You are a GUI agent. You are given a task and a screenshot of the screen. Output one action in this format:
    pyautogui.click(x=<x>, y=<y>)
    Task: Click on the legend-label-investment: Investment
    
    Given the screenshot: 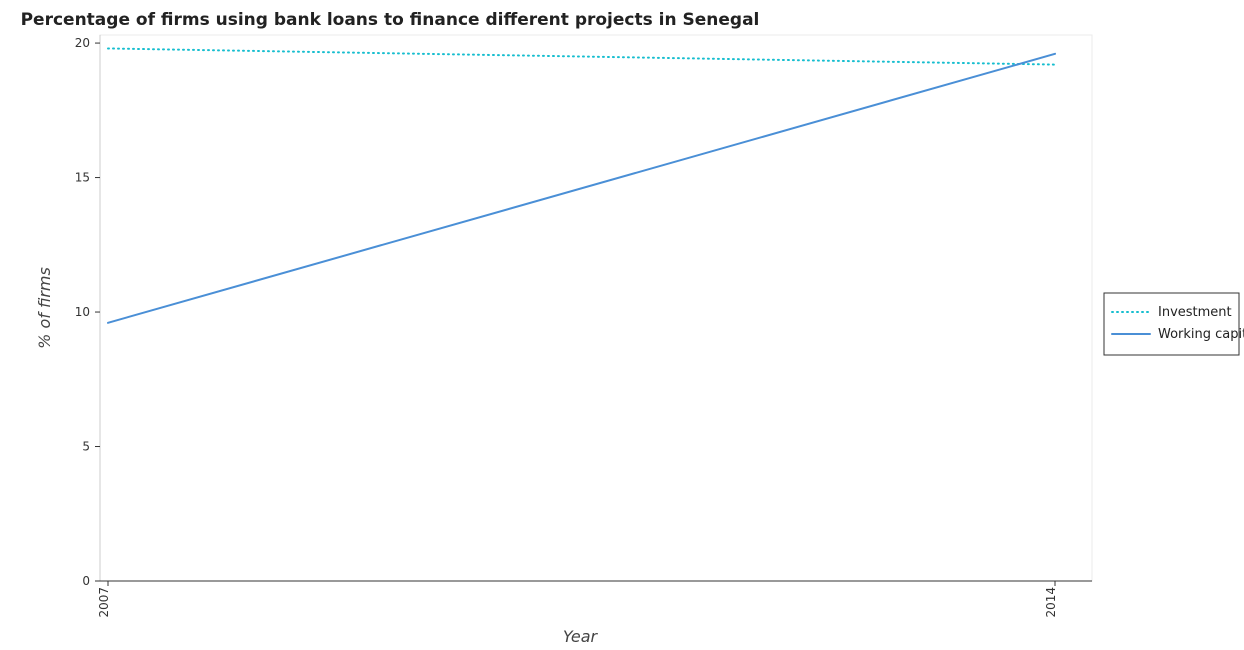 What is the action you would take?
    pyautogui.click(x=1195, y=312)
    